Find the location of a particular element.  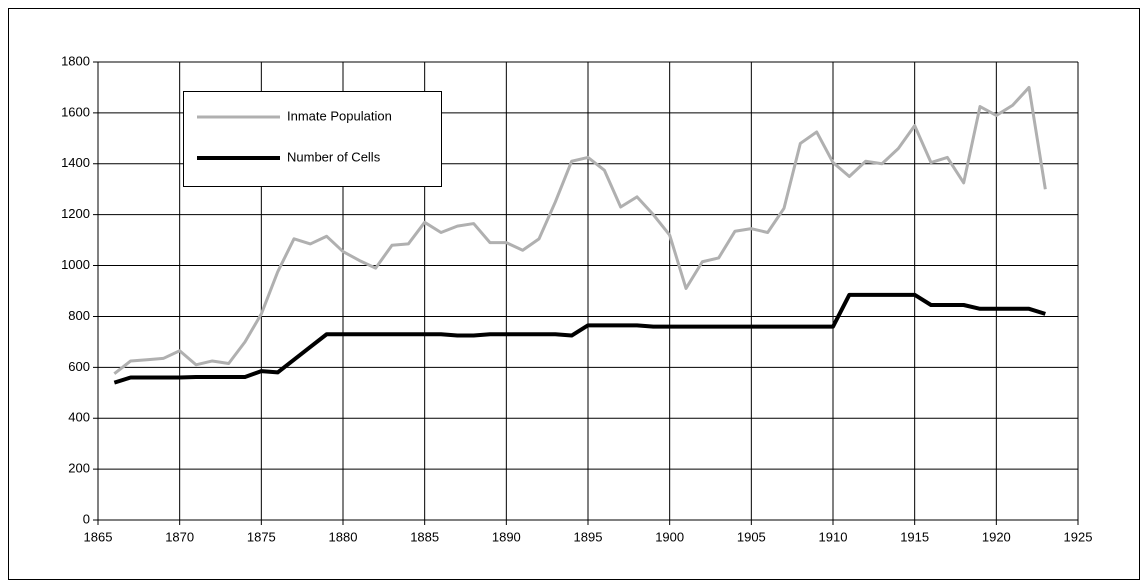

x-tick-label: 1890 is located at coordinates (506, 536).